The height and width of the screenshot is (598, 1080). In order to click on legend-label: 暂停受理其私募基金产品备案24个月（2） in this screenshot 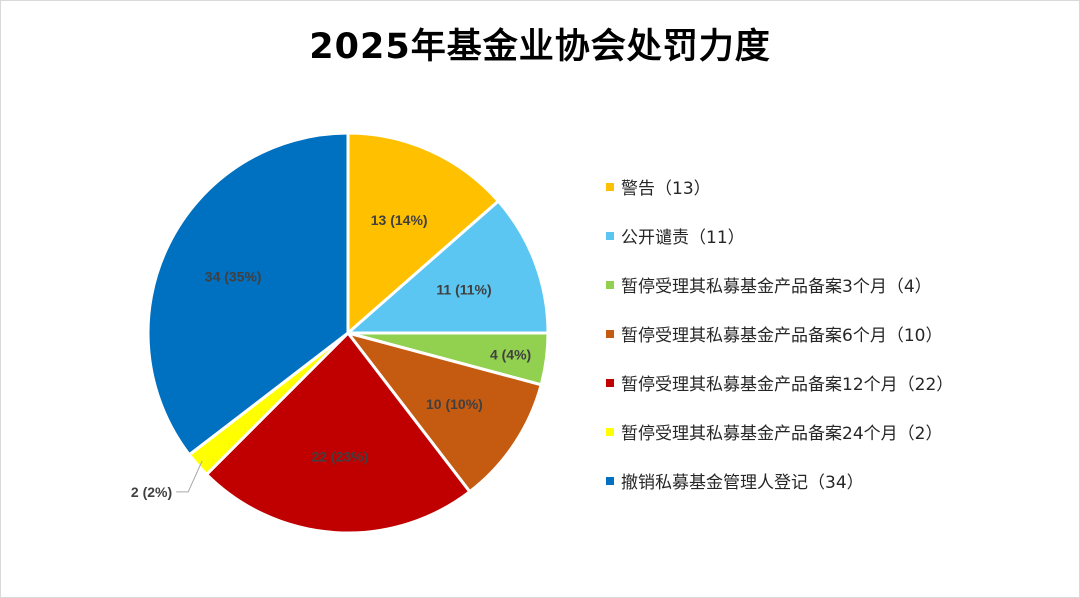, I will do `click(782, 434)`.